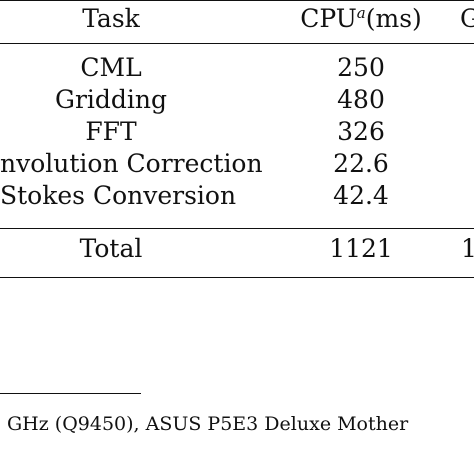 This screenshot has height=474, width=474. What do you see at coordinates (111, 248) in the screenshot?
I see `total-task: Total` at bounding box center [111, 248].